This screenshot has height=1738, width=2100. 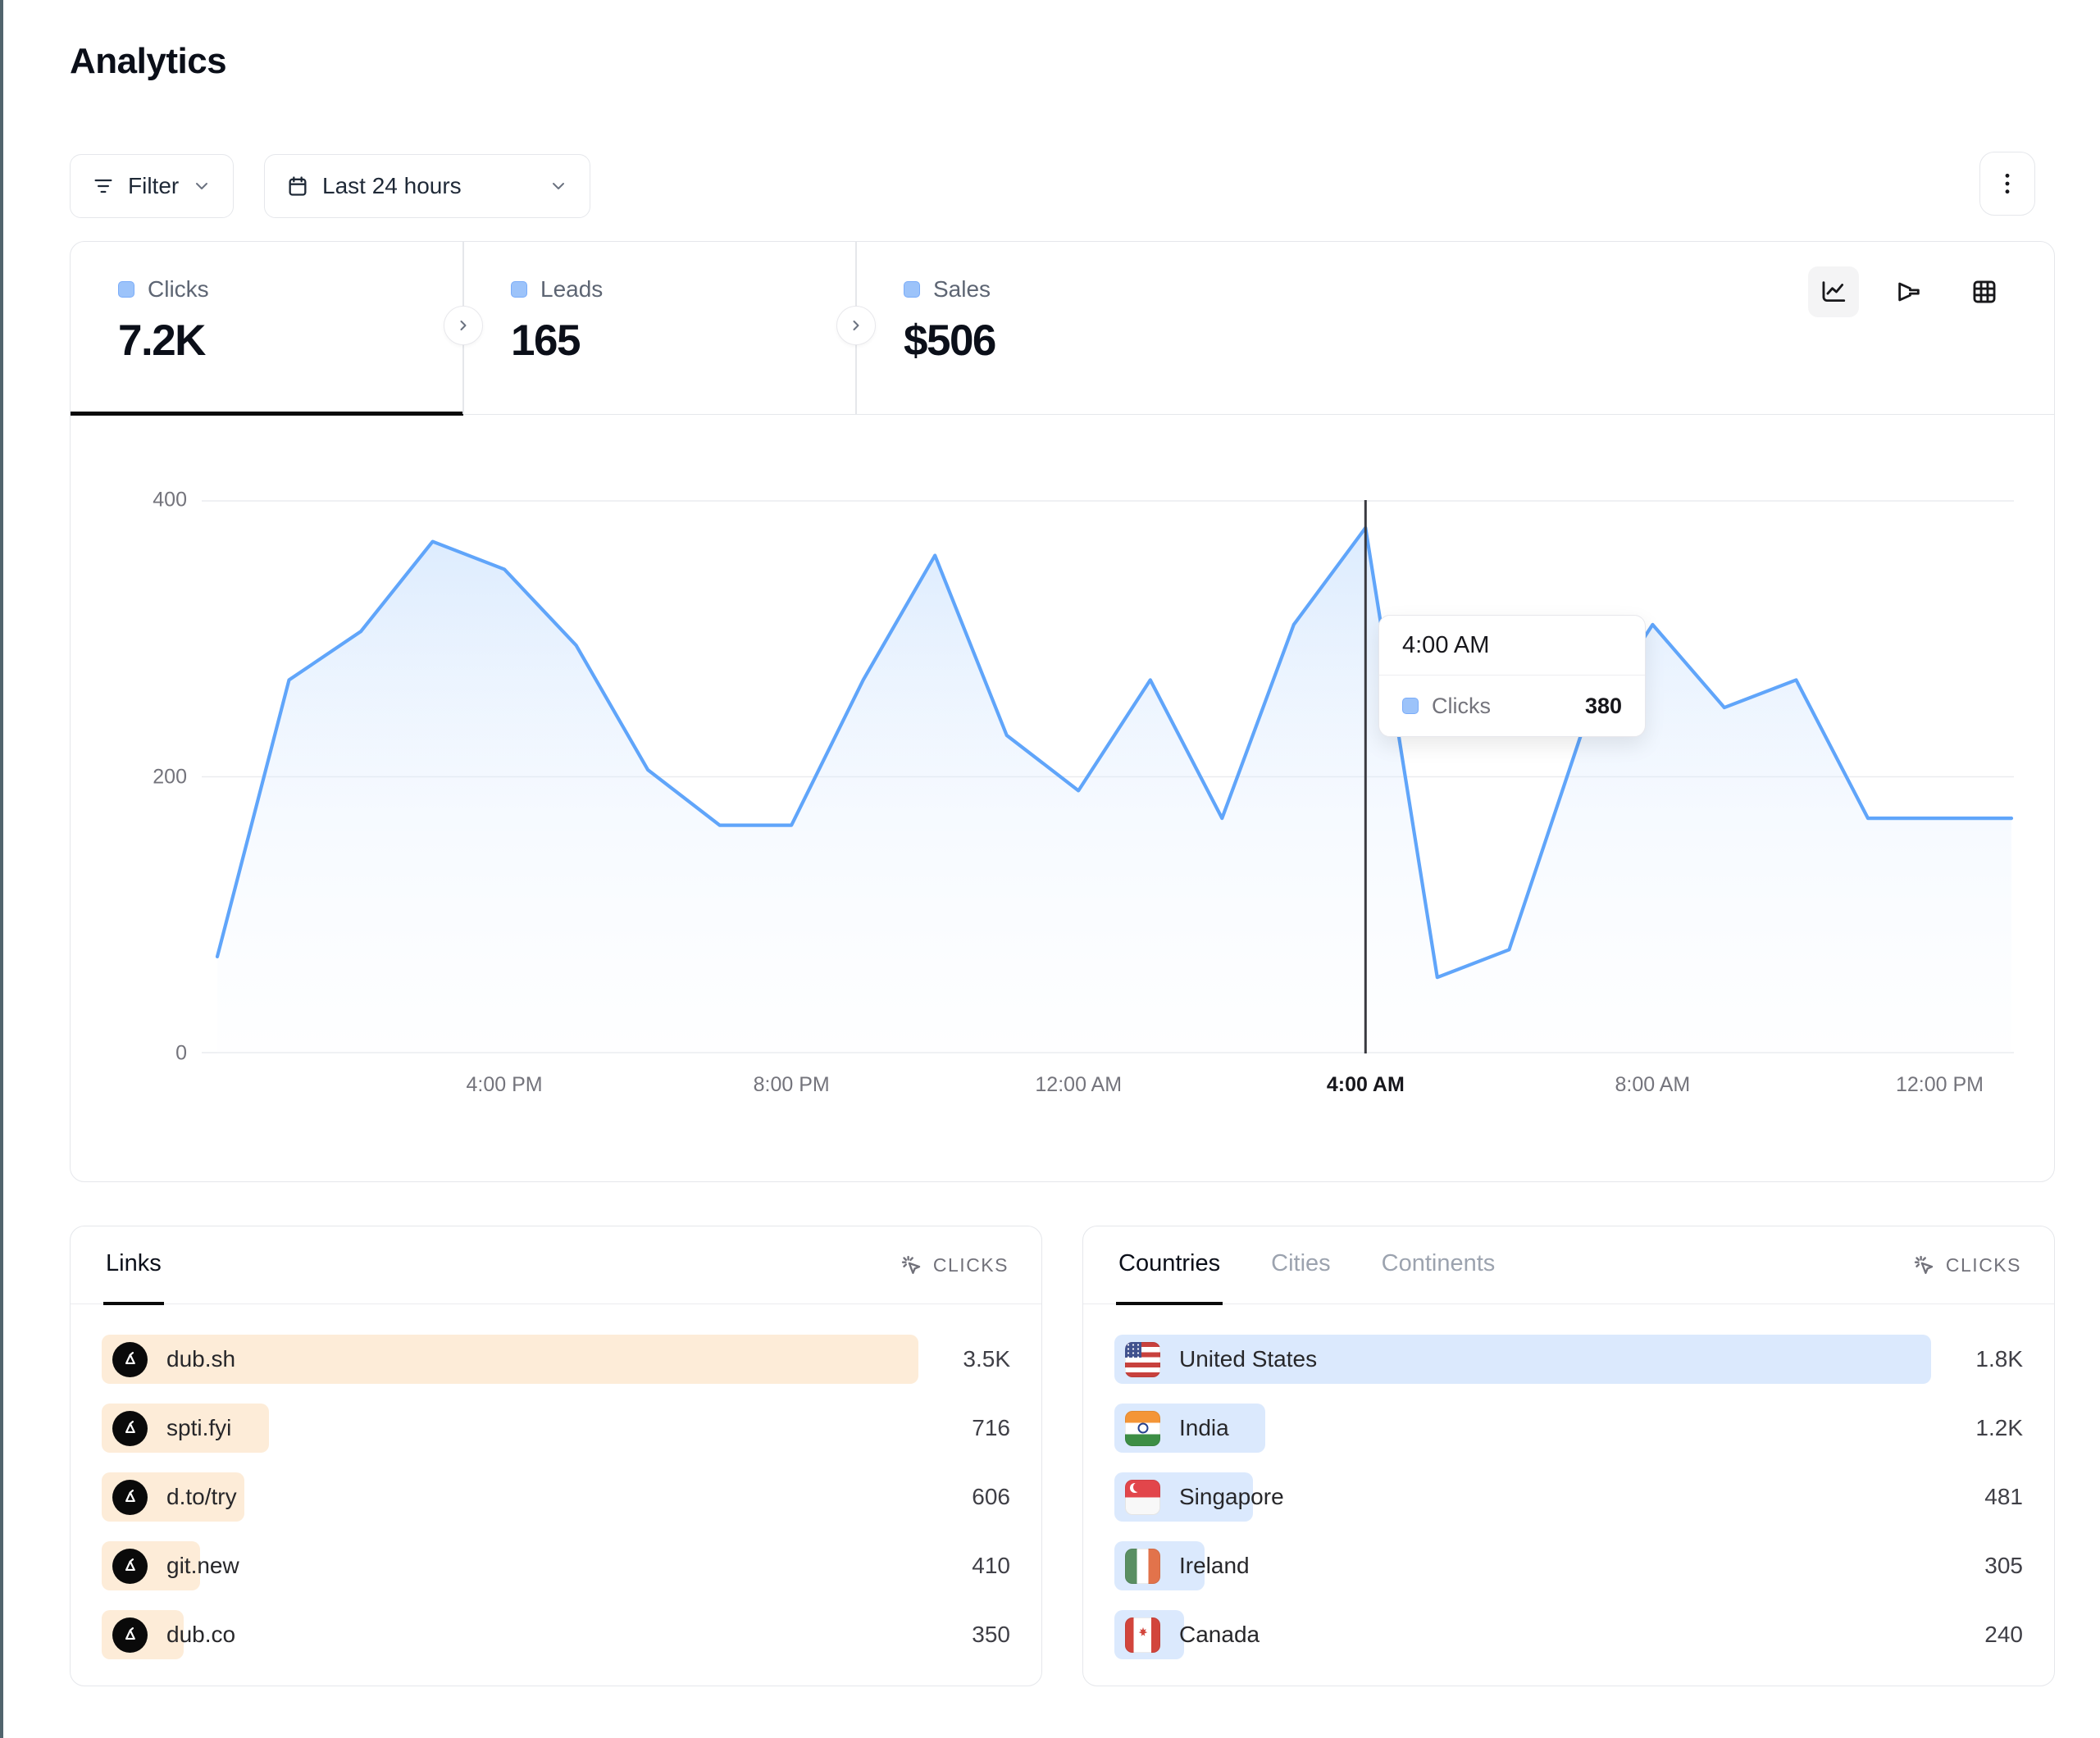 I want to click on links-panel: Links CLICKS dub.sh 3.5K, so click(x=556, y=1456).